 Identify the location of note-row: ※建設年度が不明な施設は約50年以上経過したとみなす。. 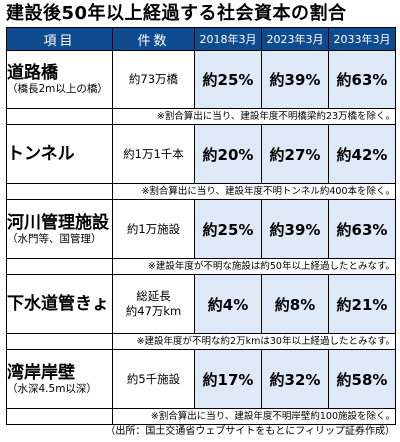
(201, 266).